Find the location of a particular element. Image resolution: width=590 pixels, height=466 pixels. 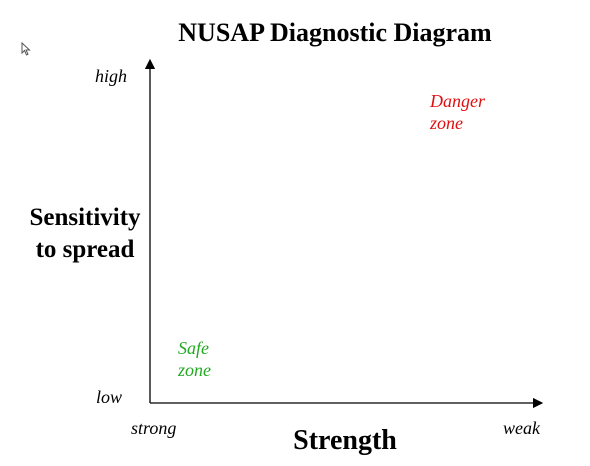

mouse-cursor-icon is located at coordinates (26, 49).